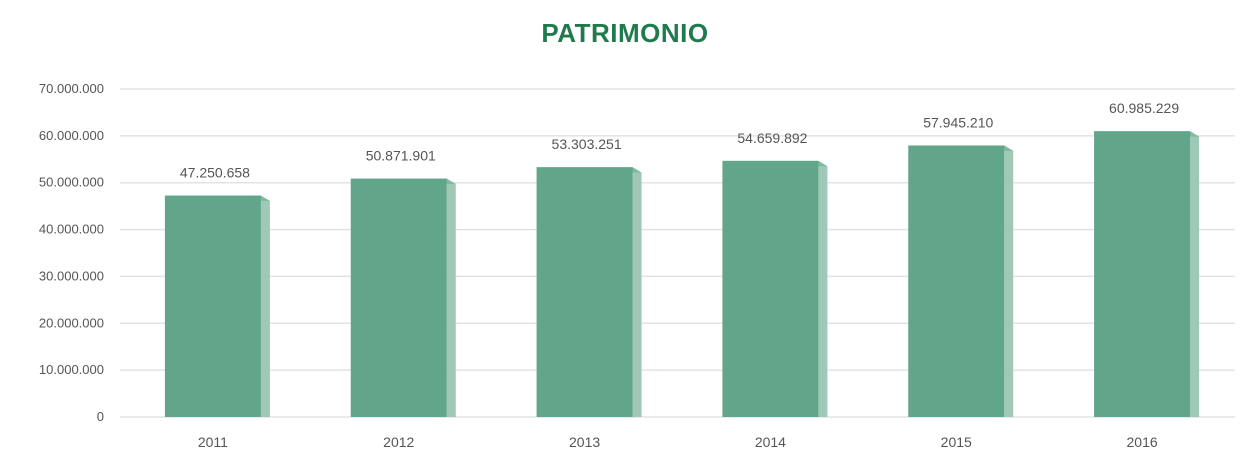  What do you see at coordinates (958, 122) in the screenshot?
I see `data-label: 57.945.210` at bounding box center [958, 122].